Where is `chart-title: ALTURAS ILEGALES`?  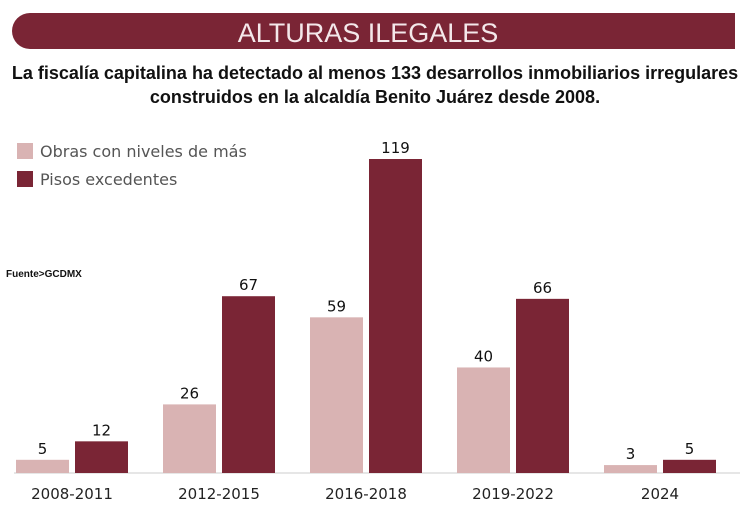
chart-title: ALTURAS ILEGALES is located at coordinates (368, 33).